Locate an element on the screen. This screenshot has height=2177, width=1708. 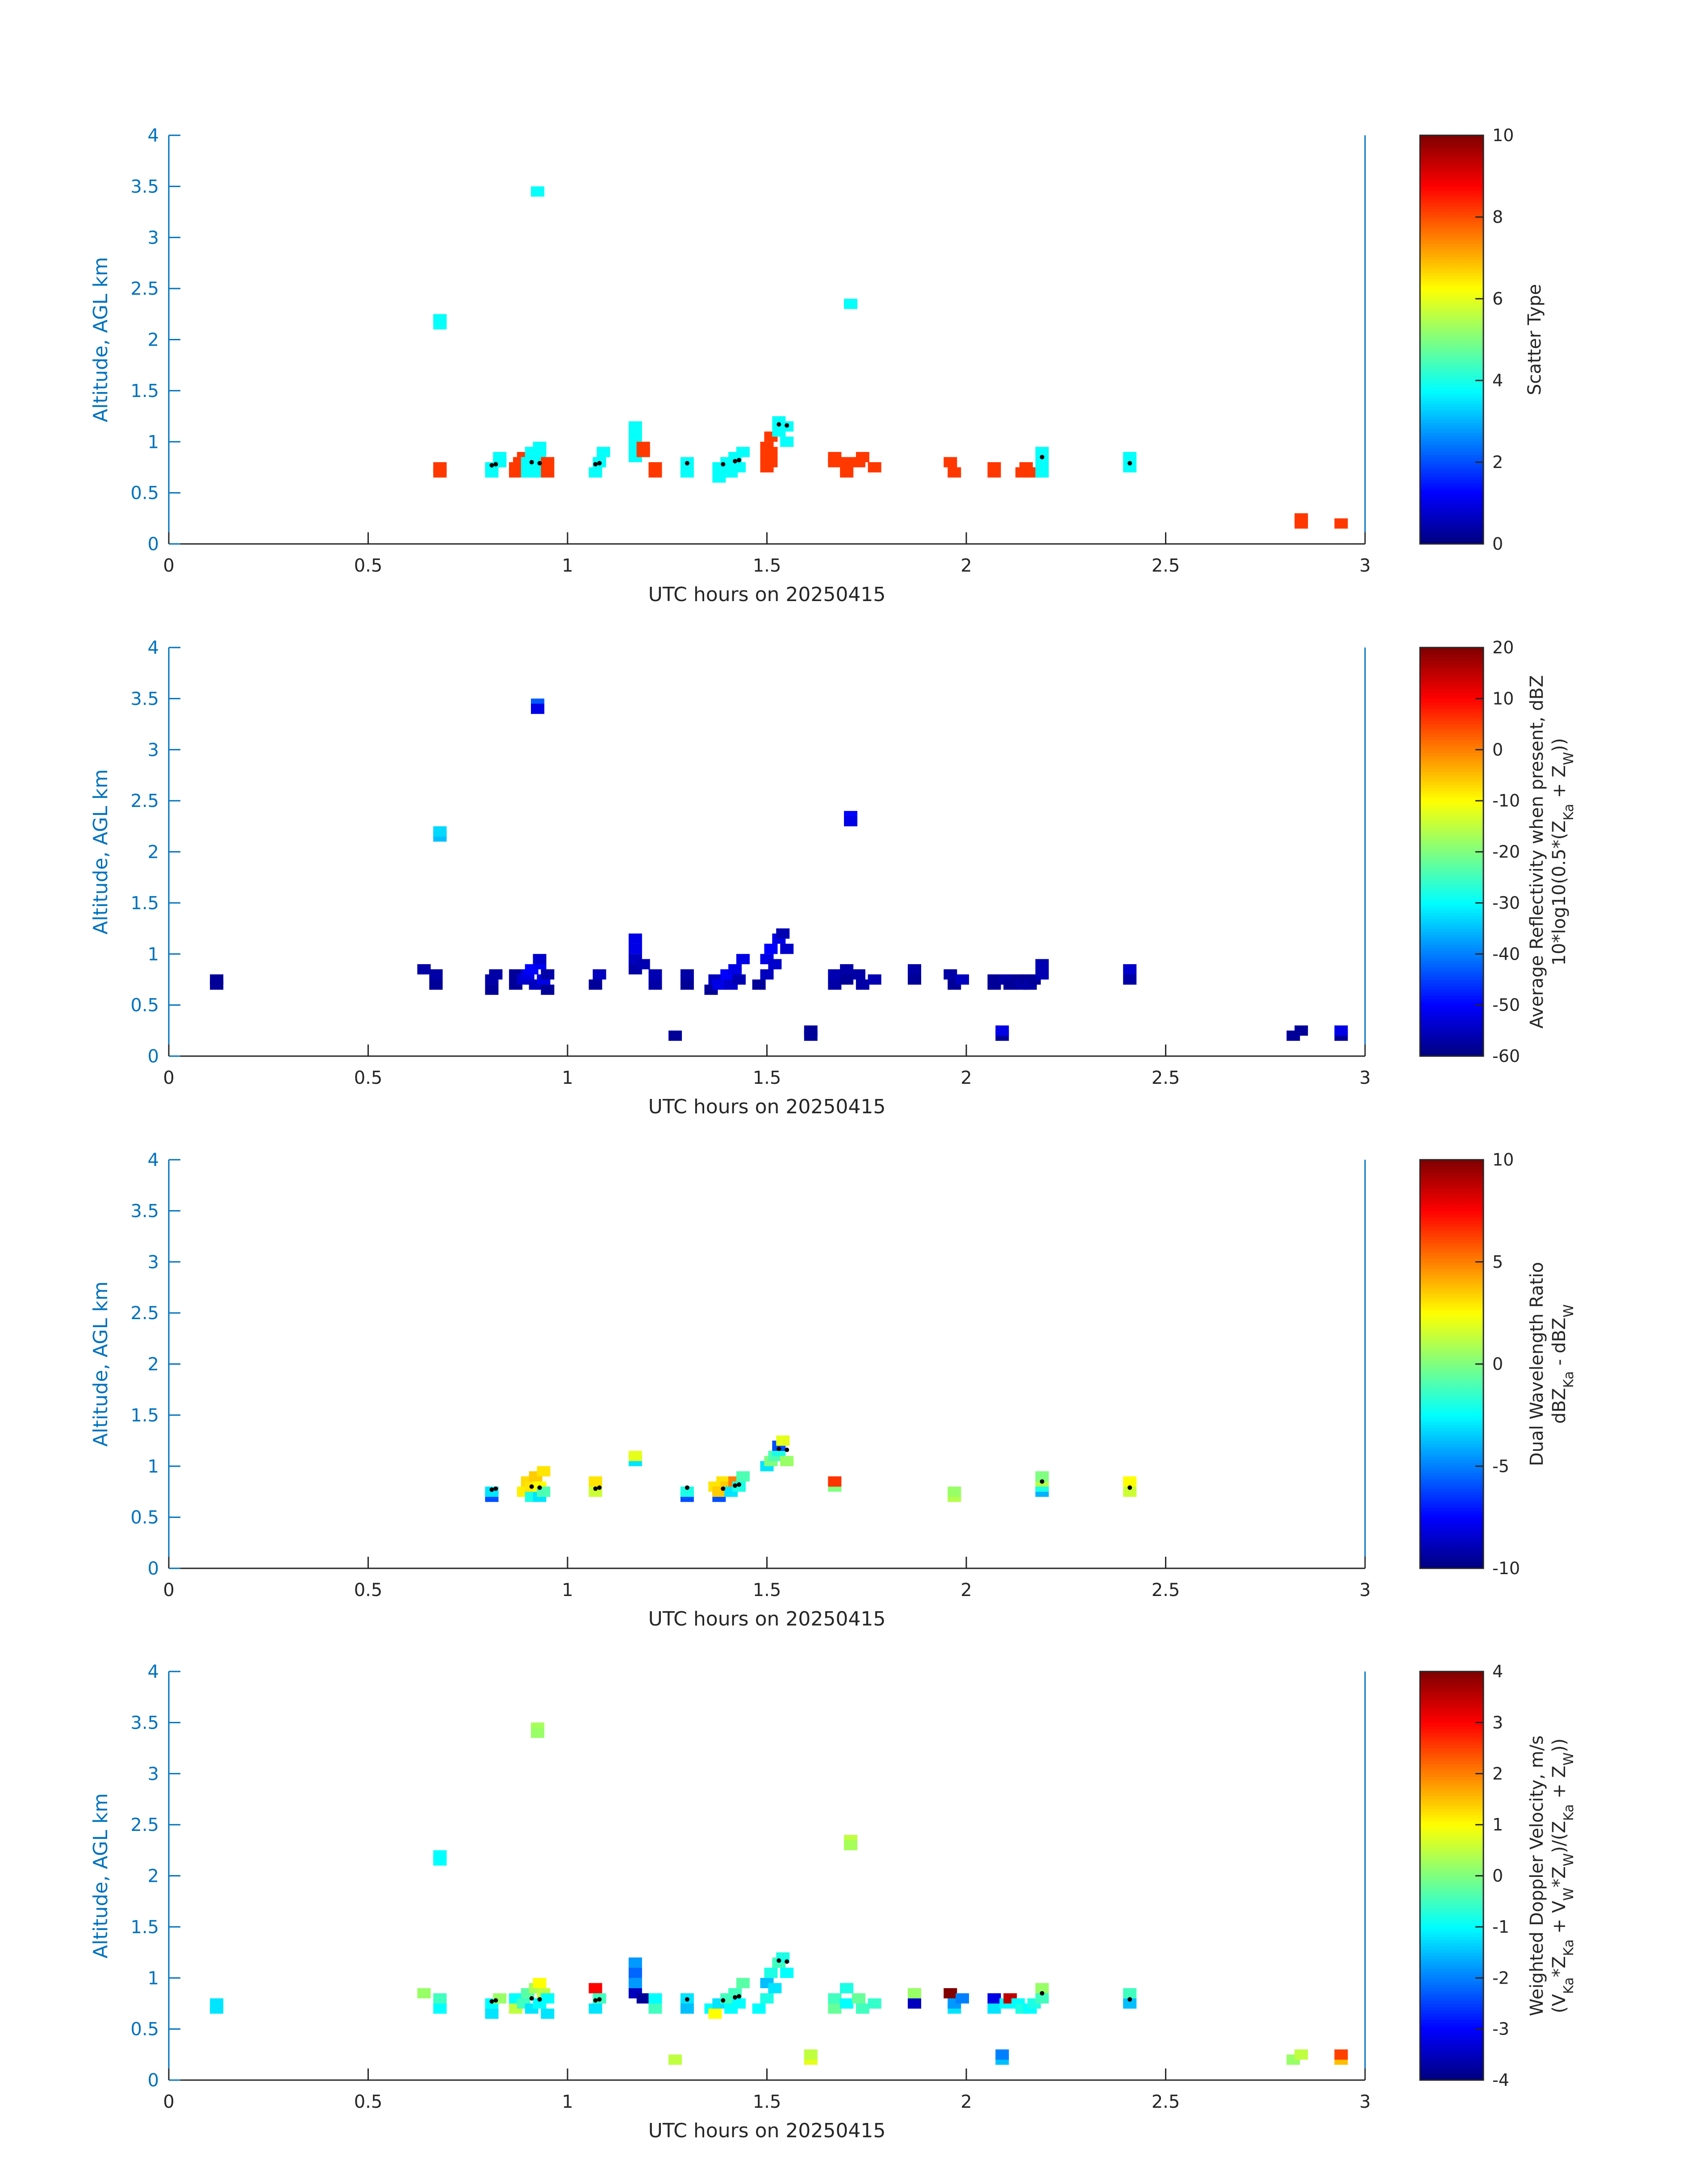
colorbar-label: Weighted Doppler Velocity, m/s is located at coordinates (1537, 1875).